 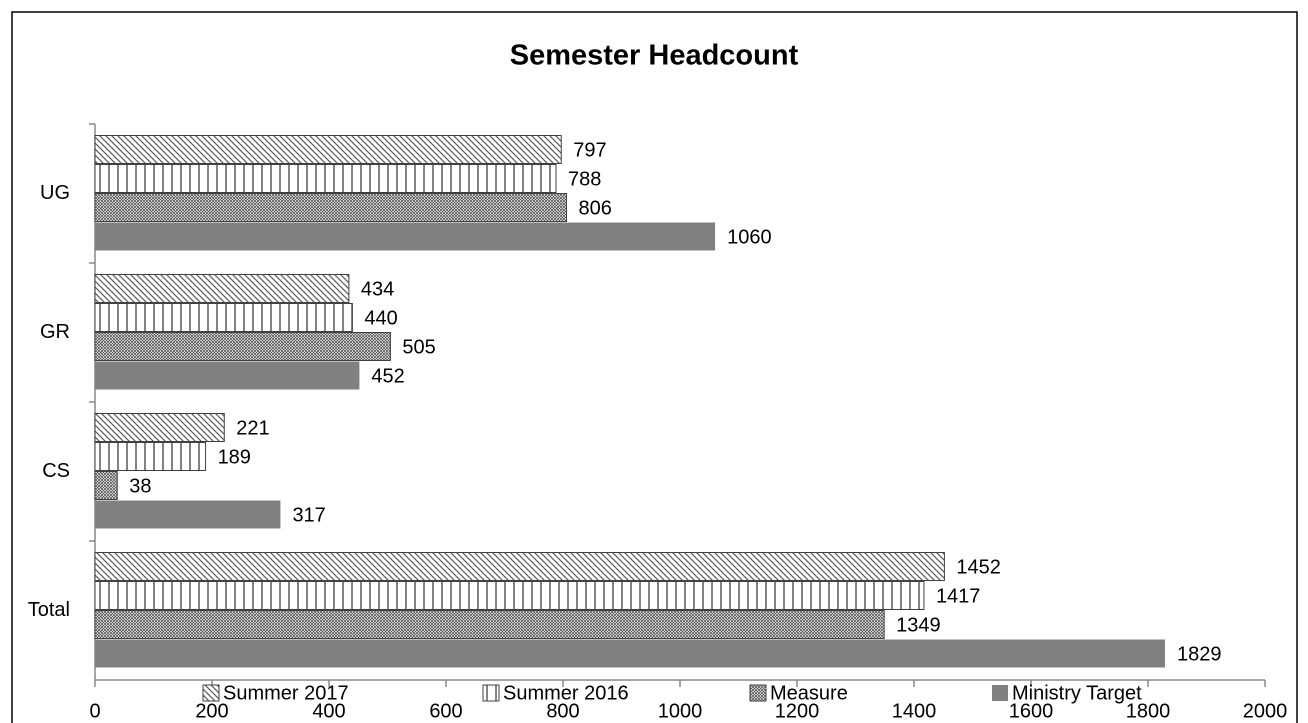 I want to click on y-tick-label: UG, so click(x=55, y=193).